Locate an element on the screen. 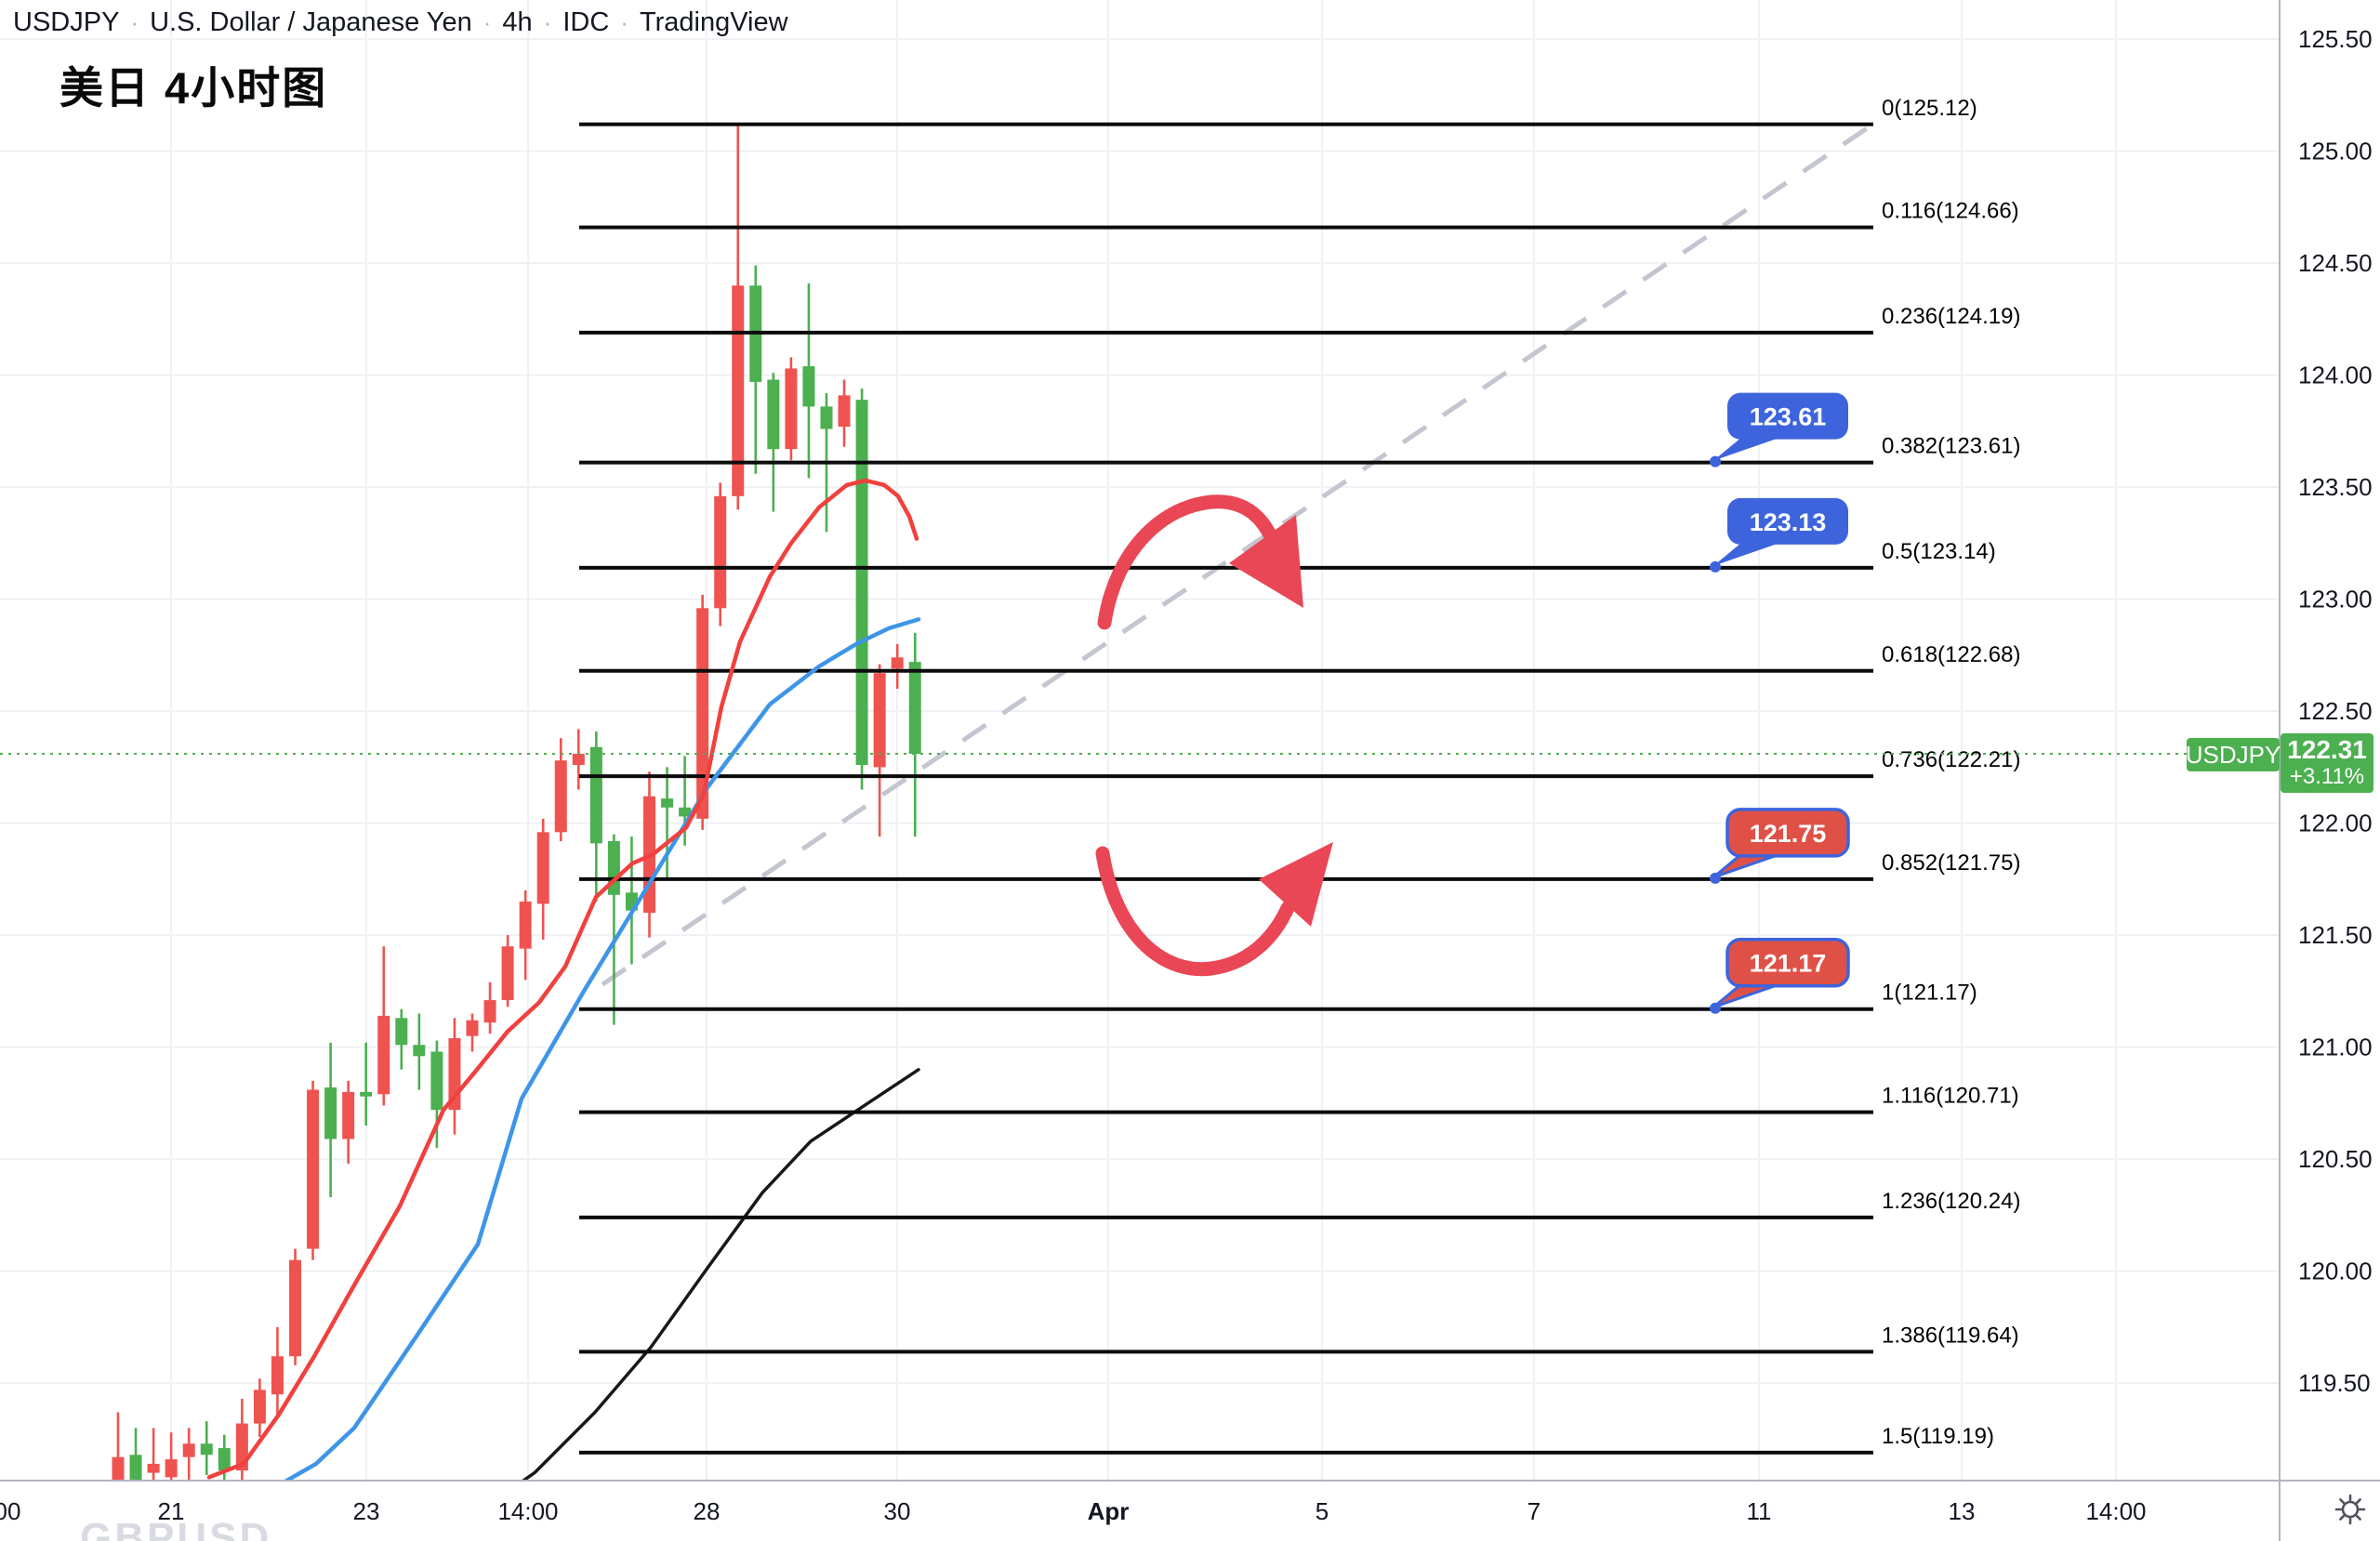  current-price-symbol-pill: USDJPY is located at coordinates (2233, 754).